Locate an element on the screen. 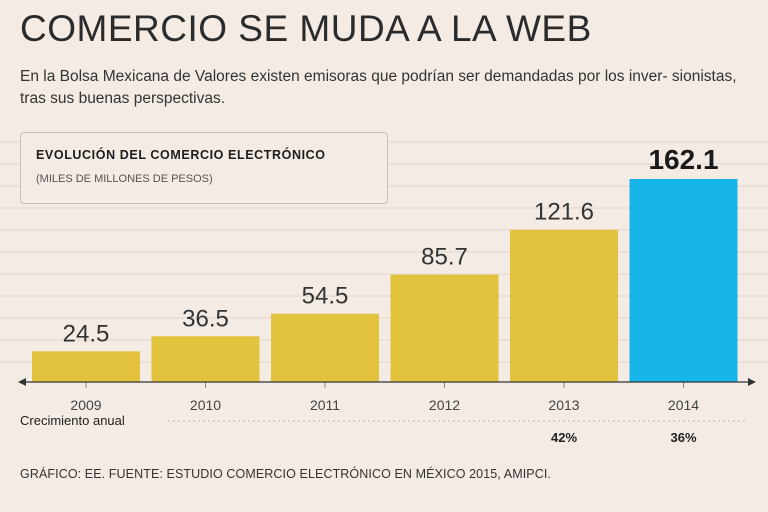 The width and height of the screenshot is (768, 512). growth-value-2013: 42% is located at coordinates (564, 437).